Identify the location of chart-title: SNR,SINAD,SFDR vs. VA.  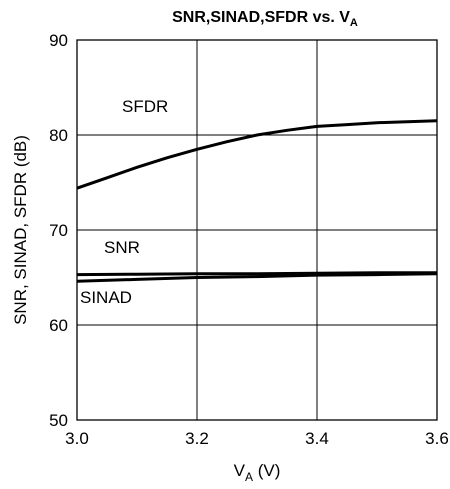
(265, 19).